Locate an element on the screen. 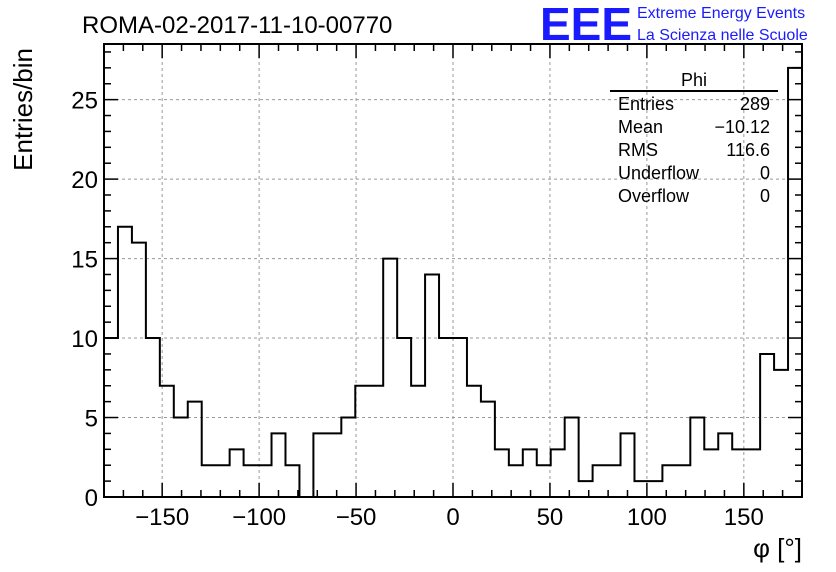 This screenshot has height=572, width=836. stats-row-value: 289 is located at coordinates (755, 104).